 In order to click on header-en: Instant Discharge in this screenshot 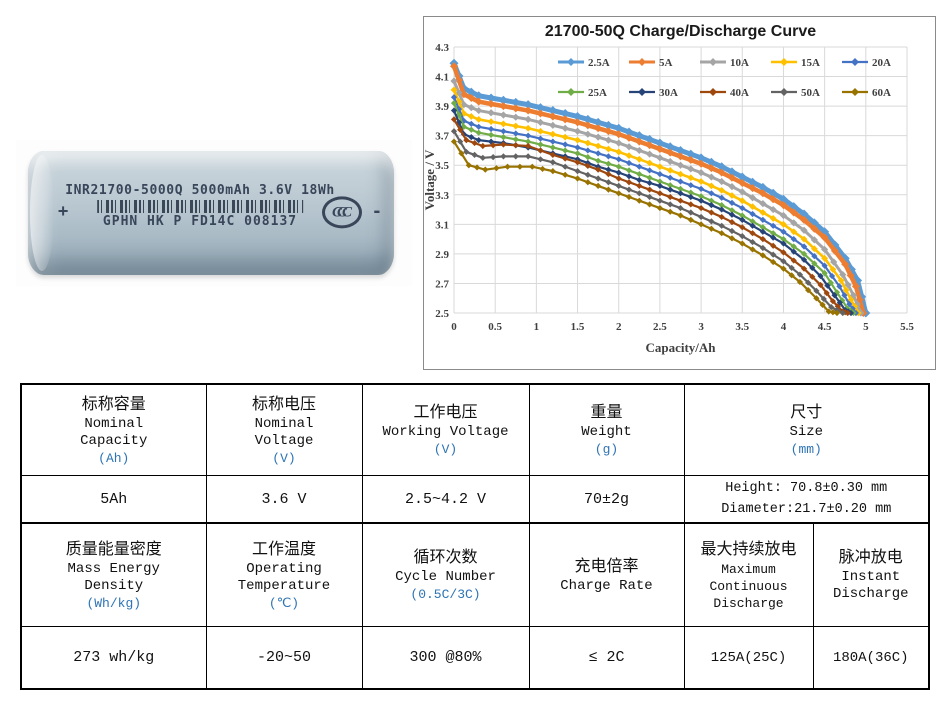, I will do `click(870, 586)`.